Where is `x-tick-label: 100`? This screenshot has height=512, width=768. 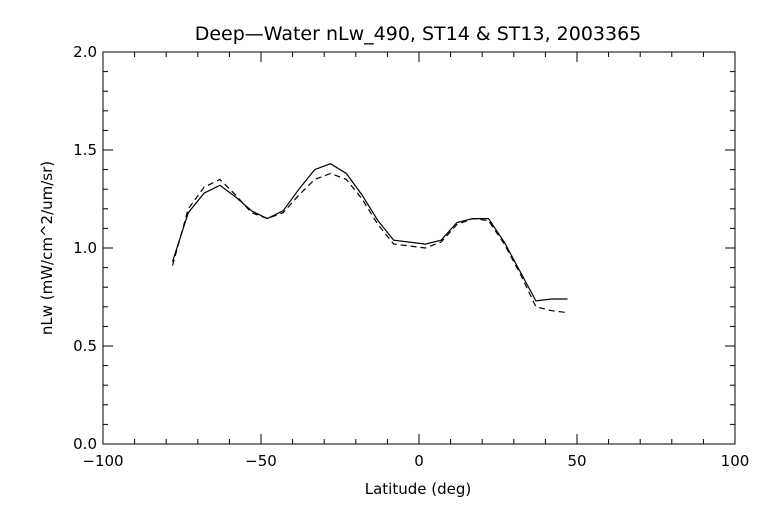 x-tick-label: 100 is located at coordinates (735, 461).